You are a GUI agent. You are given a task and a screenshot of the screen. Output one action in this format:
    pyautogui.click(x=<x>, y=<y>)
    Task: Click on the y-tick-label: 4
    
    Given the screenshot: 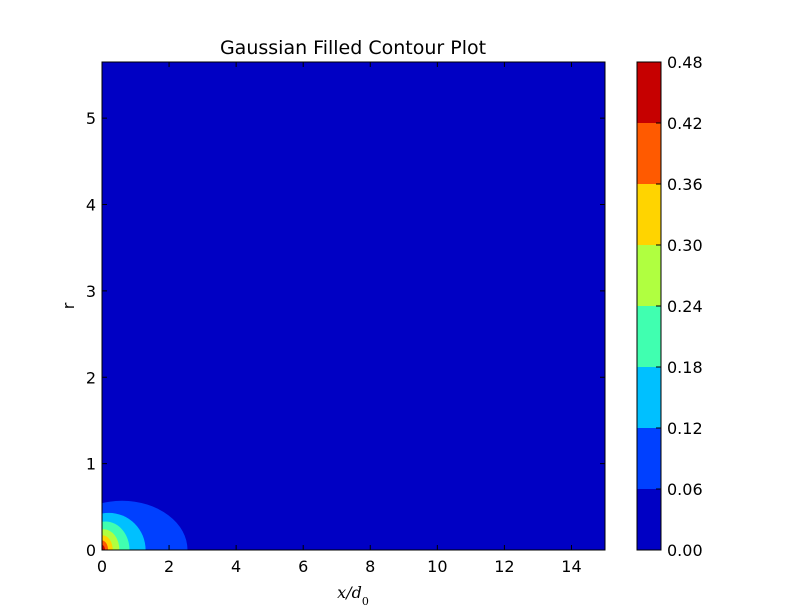 What is the action you would take?
    pyautogui.click(x=91, y=205)
    